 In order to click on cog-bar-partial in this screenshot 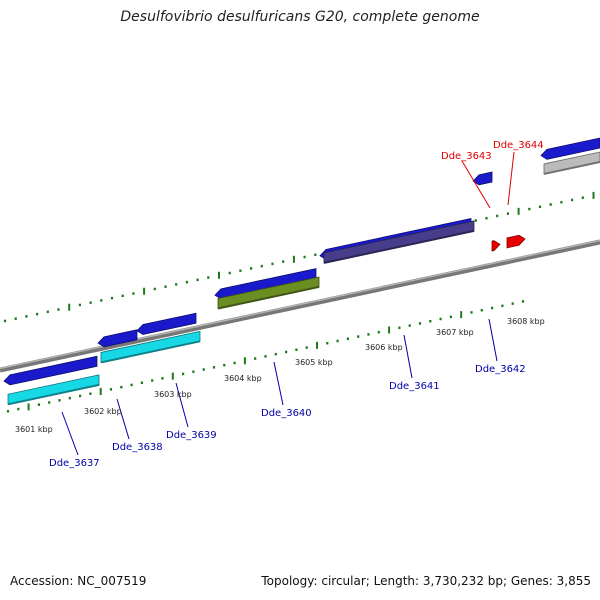, I will do `click(571, 163)`.